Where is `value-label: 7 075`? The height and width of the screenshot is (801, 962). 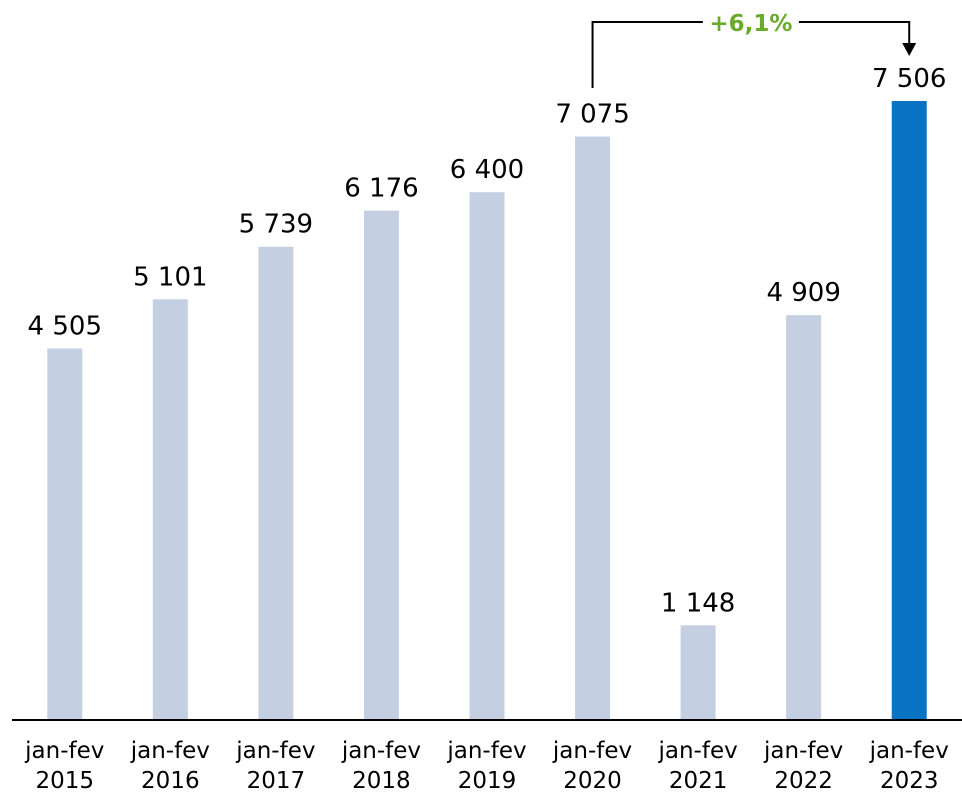 value-label: 7 075 is located at coordinates (592, 115).